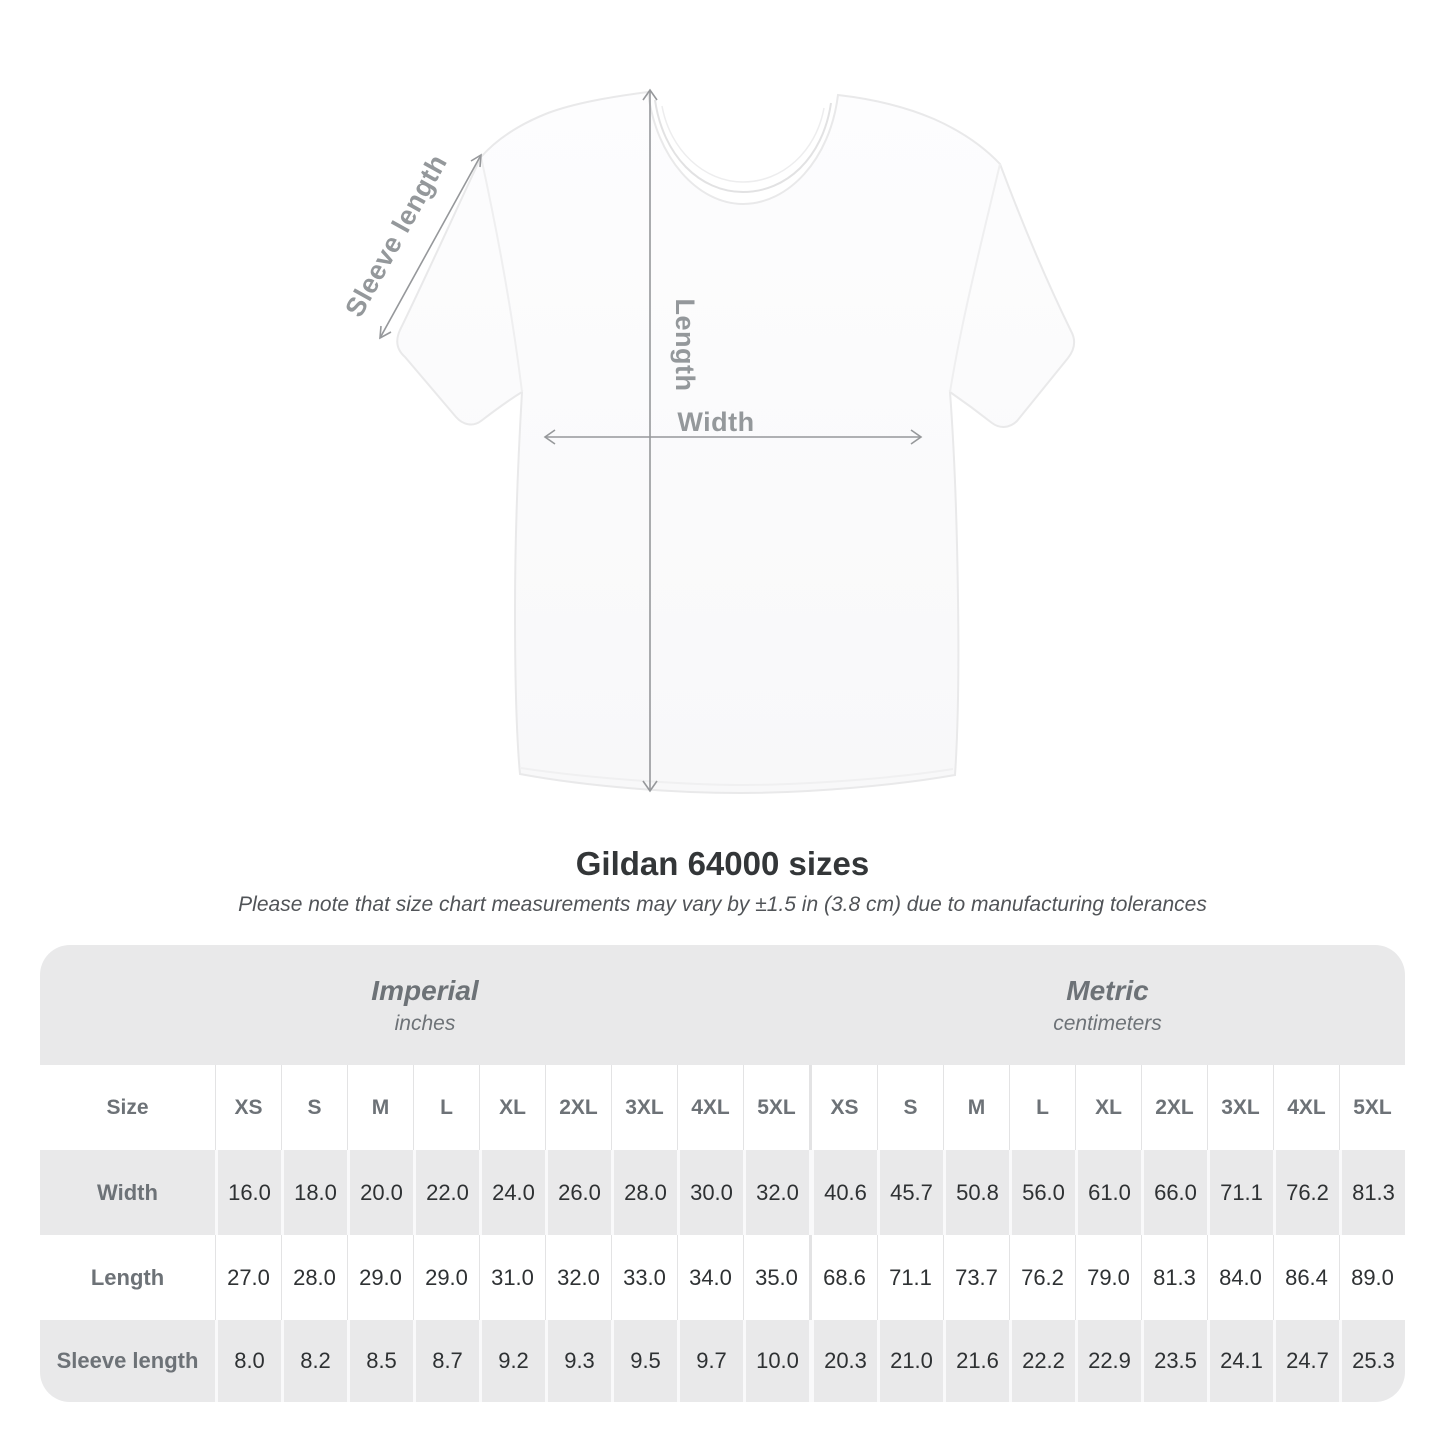 The width and height of the screenshot is (1445, 1445). Describe the element at coordinates (1042, 1192) in the screenshot. I see `table-cell: 56.0` at that location.